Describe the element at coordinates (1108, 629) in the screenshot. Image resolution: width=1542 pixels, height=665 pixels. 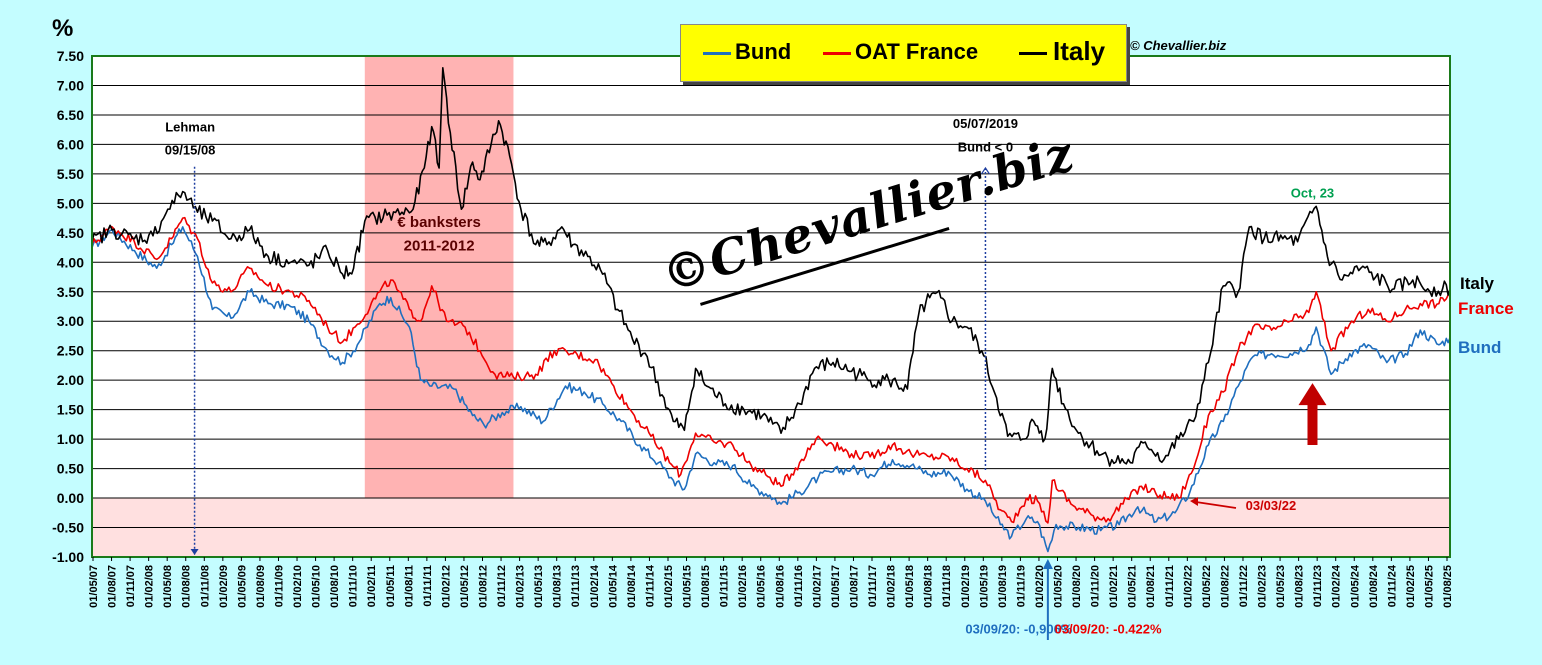
I see `annotation-9: 03/09/20: -0.422%` at that location.